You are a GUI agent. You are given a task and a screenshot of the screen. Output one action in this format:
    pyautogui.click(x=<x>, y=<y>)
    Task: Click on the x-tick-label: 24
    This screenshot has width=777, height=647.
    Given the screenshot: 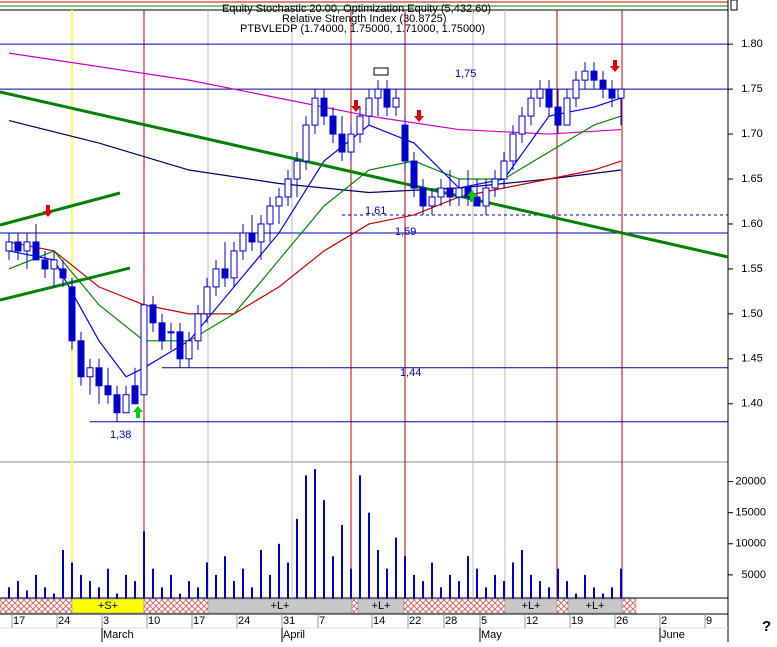 What is the action you would take?
    pyautogui.click(x=244, y=621)
    